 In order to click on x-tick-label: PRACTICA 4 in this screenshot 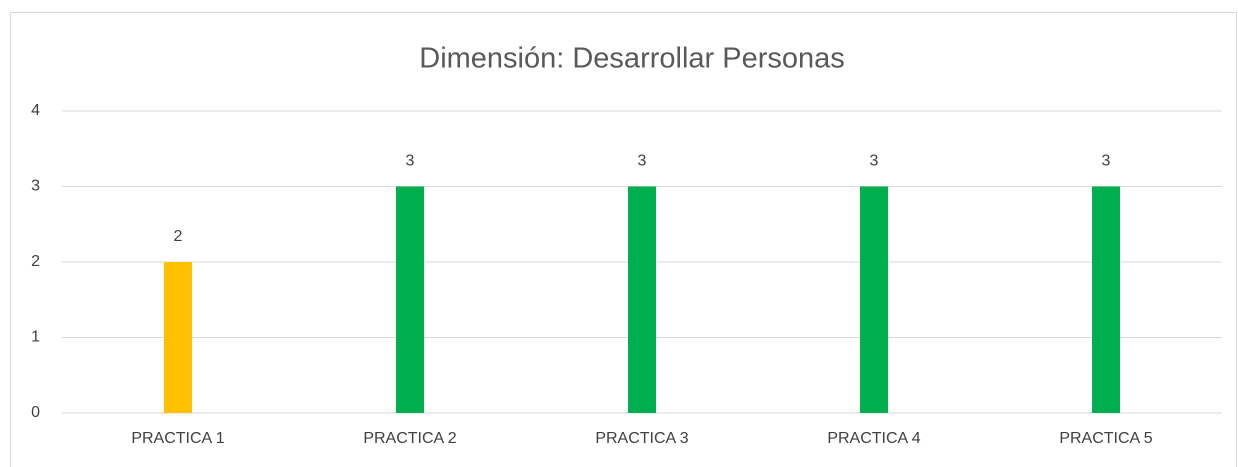, I will do `click(873, 438)`.